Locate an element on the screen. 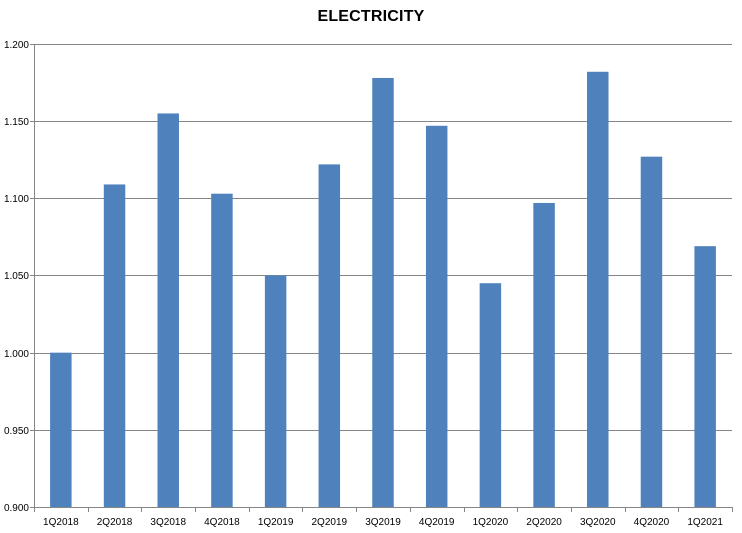 This screenshot has width=742, height=533. y-tick-label: 0.900 is located at coordinates (16, 508).